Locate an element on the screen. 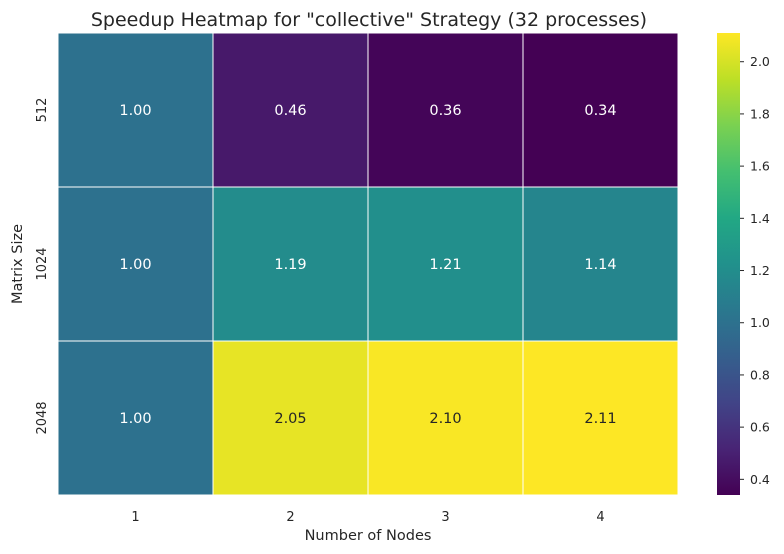  x-tick-label: 3 is located at coordinates (445, 517).